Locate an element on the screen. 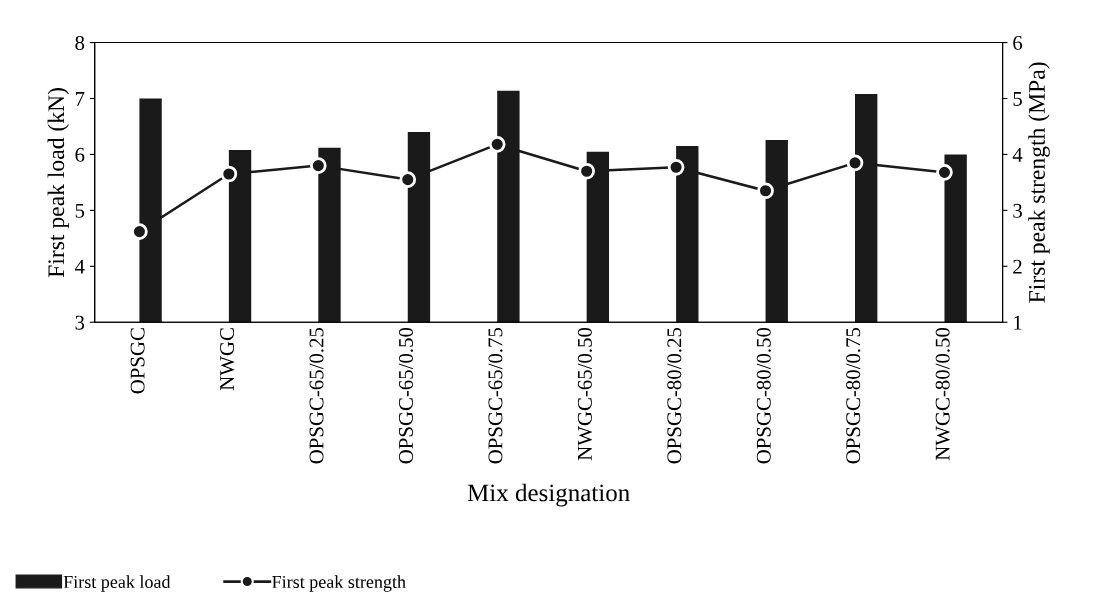 The image size is (1114, 608). x-tick-label: NWGC-65/0.50 is located at coordinates (584, 394).